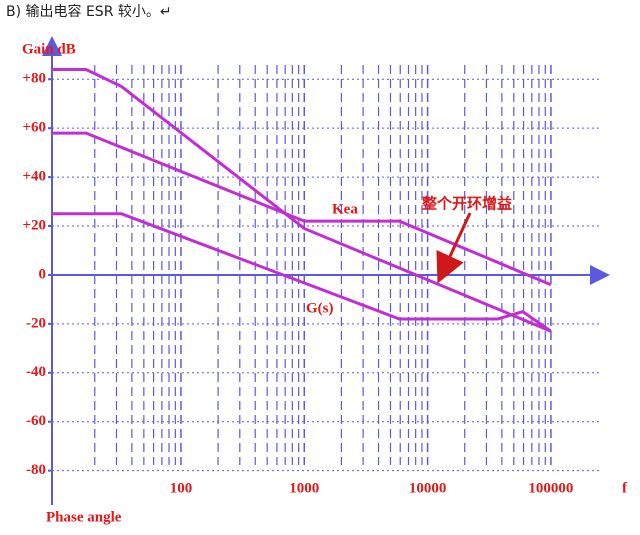 This screenshot has width=640, height=535. What do you see at coordinates (454, 248) in the screenshot?
I see `annotation-arrow` at bounding box center [454, 248].